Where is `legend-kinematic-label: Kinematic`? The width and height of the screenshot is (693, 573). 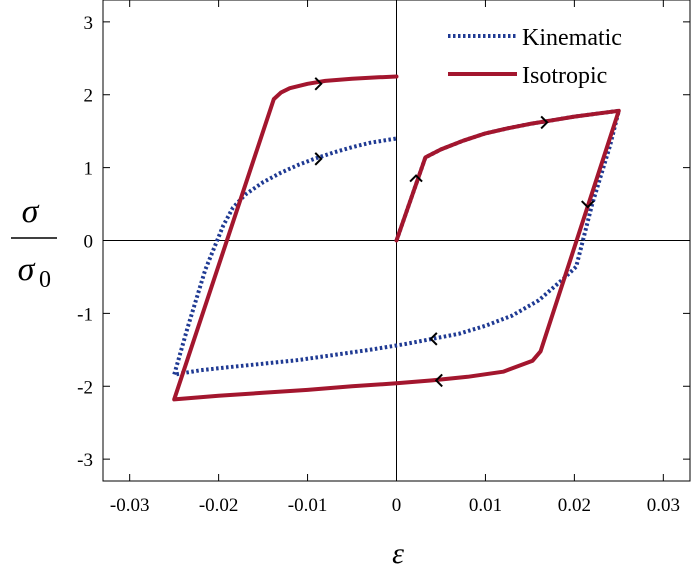
legend-kinematic-label: Kinematic is located at coordinates (572, 38).